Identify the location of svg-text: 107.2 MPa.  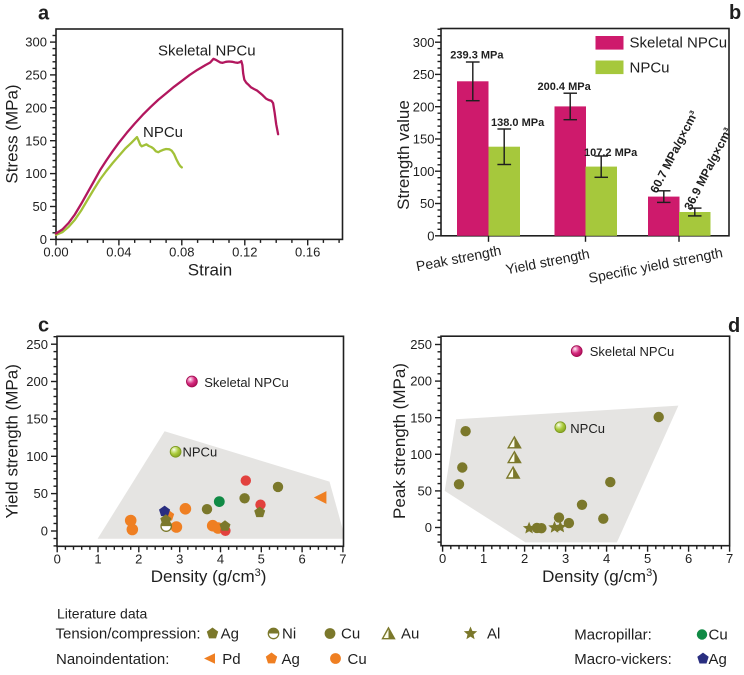
(611, 153).